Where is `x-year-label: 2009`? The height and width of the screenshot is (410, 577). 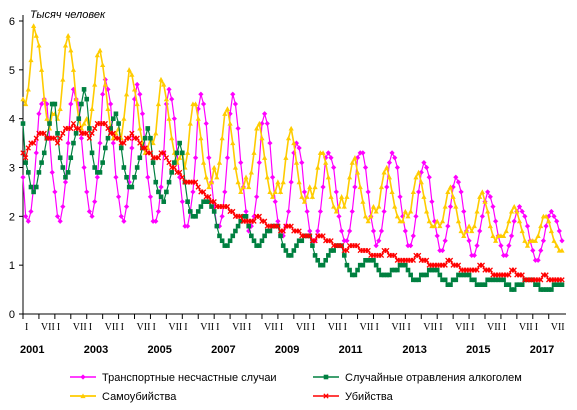 x-year-label: 2009 is located at coordinates (287, 350).